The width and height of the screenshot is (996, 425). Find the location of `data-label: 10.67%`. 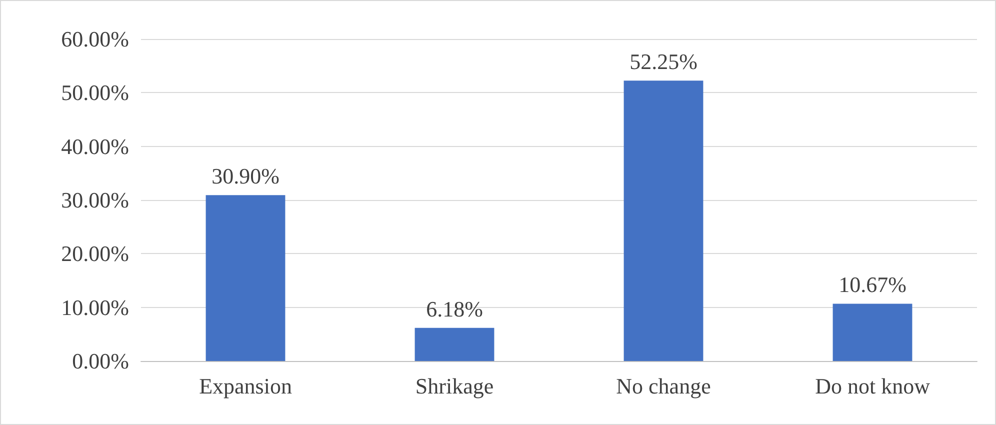

data-label: 10.67% is located at coordinates (872, 285).